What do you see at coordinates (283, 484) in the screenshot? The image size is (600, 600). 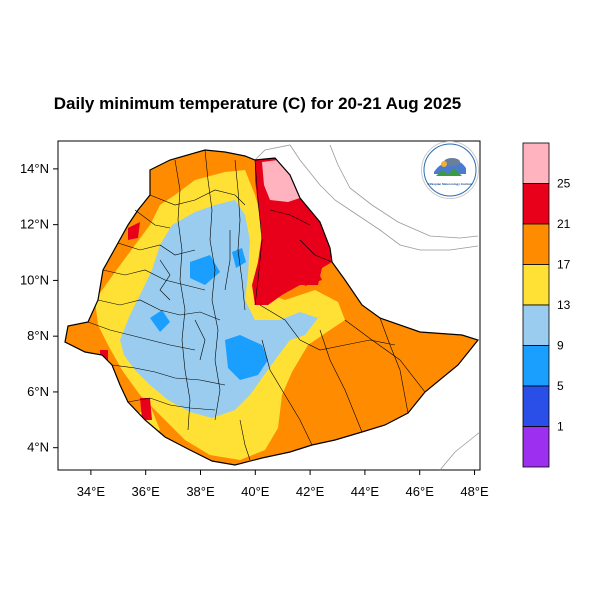 I see `longitude-axis: 34°E 36°E 38°E 40°E 42°E 44°E 46°E 48°E` at bounding box center [283, 484].